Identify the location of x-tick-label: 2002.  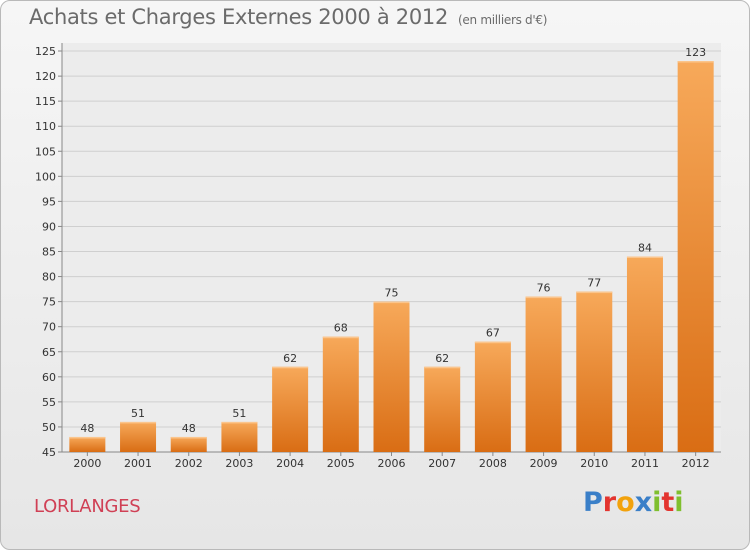
(189, 463).